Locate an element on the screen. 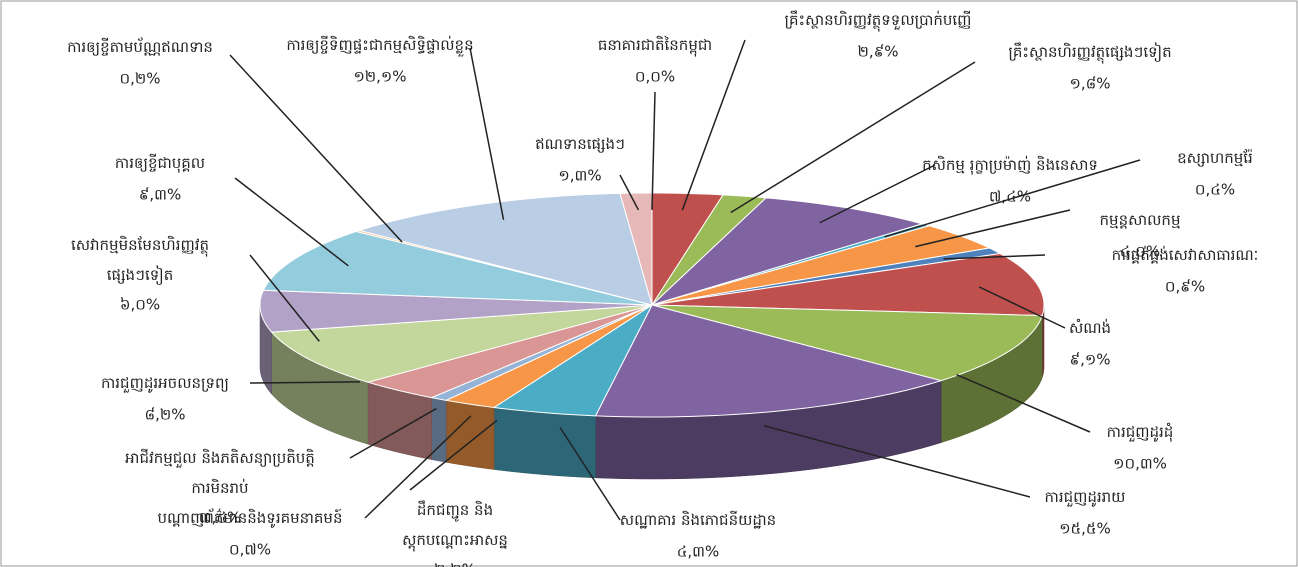  slice-label: ការឲ្យខ្ចីទិញផ្ទះជាកម្មសិទ្ធិផ្ទាល់ខ្លួន is located at coordinates (379, 46).